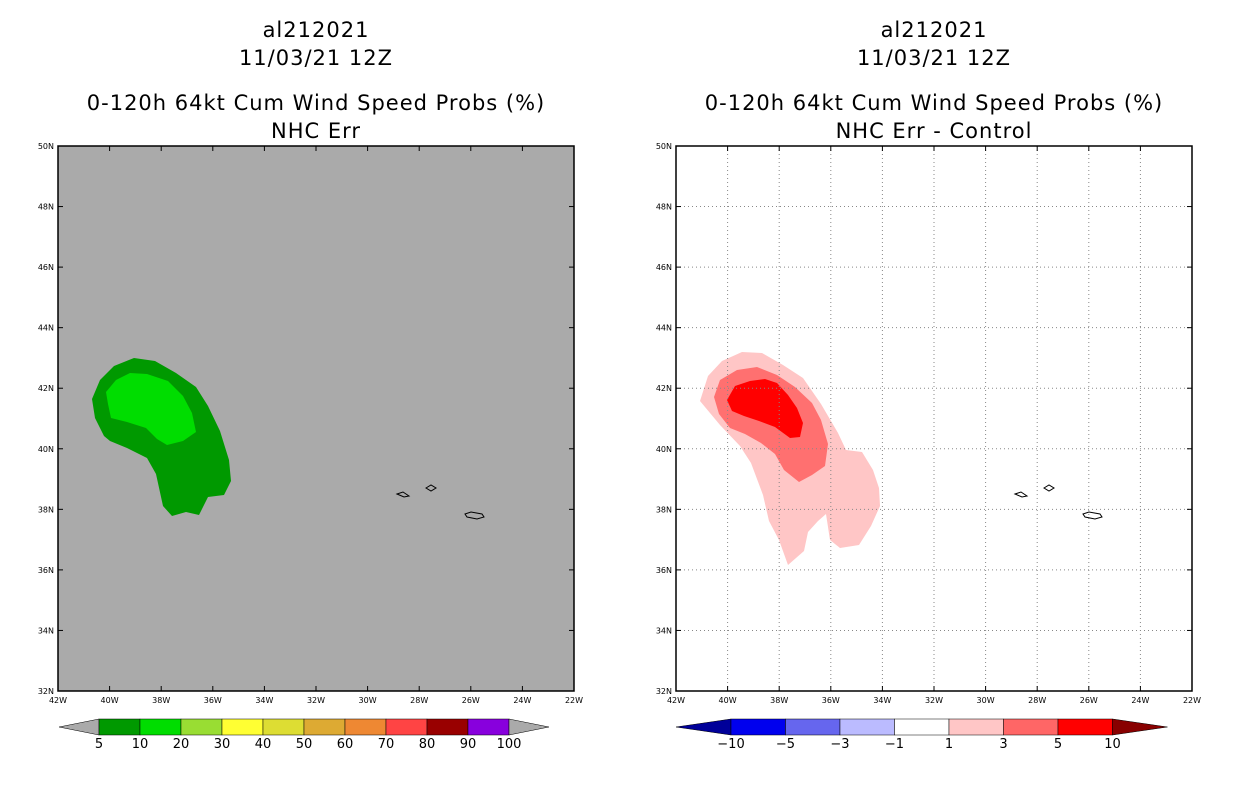  Describe the element at coordinates (664, 146) in the screenshot. I see `right-ytick-label: 50N` at that location.